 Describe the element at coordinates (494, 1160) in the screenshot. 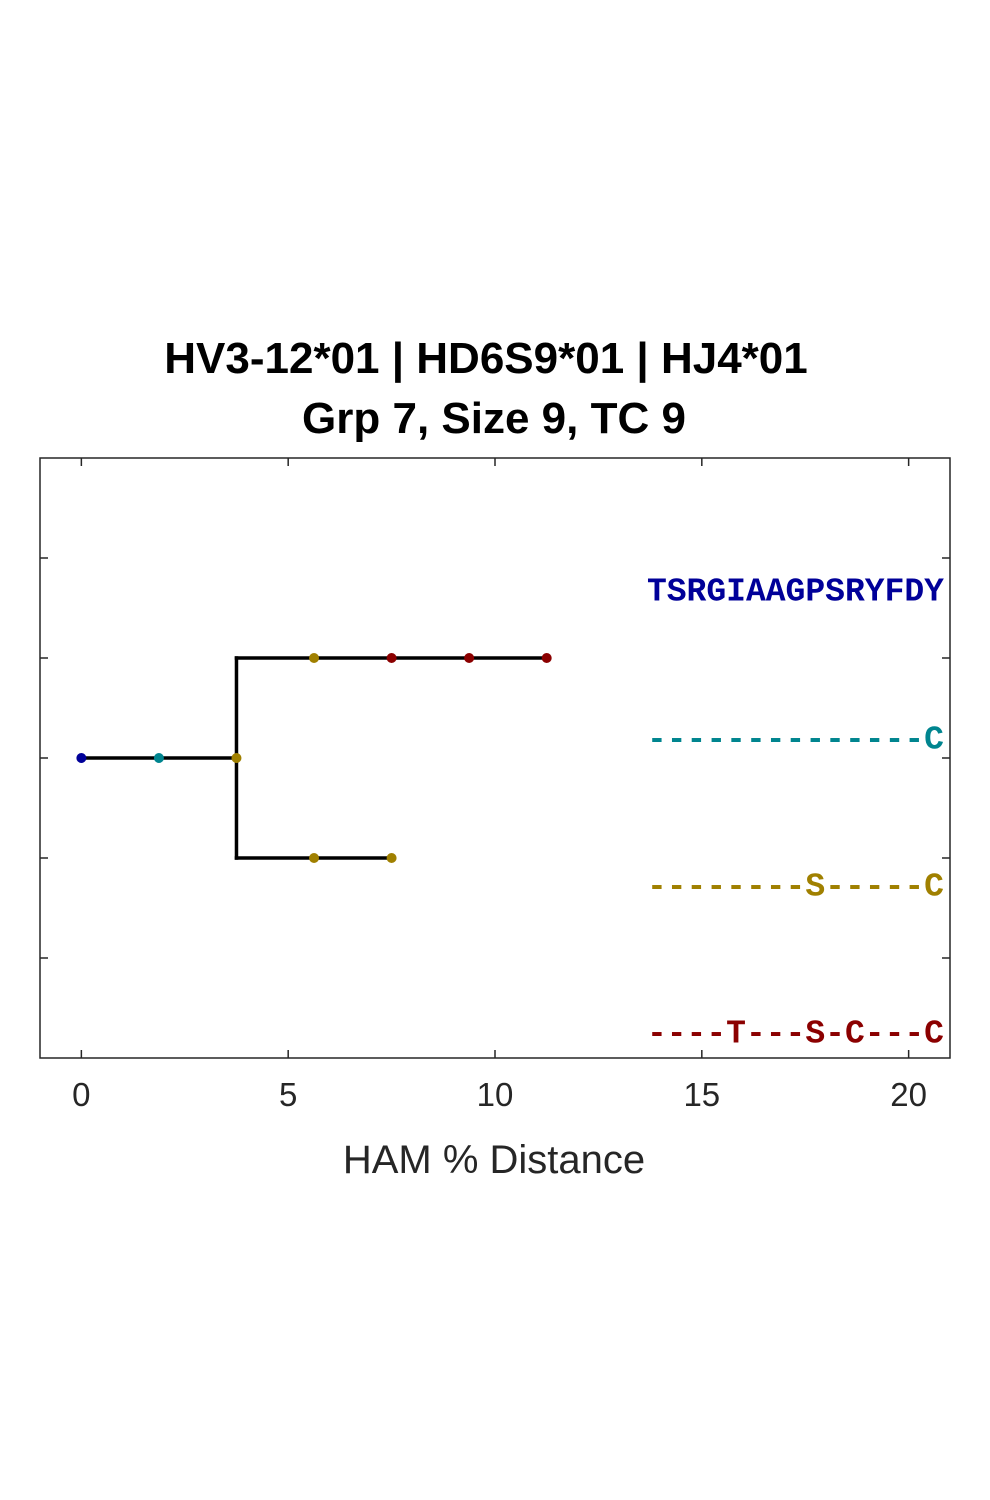

I see `x-axis-label: HAM % Distance` at that location.